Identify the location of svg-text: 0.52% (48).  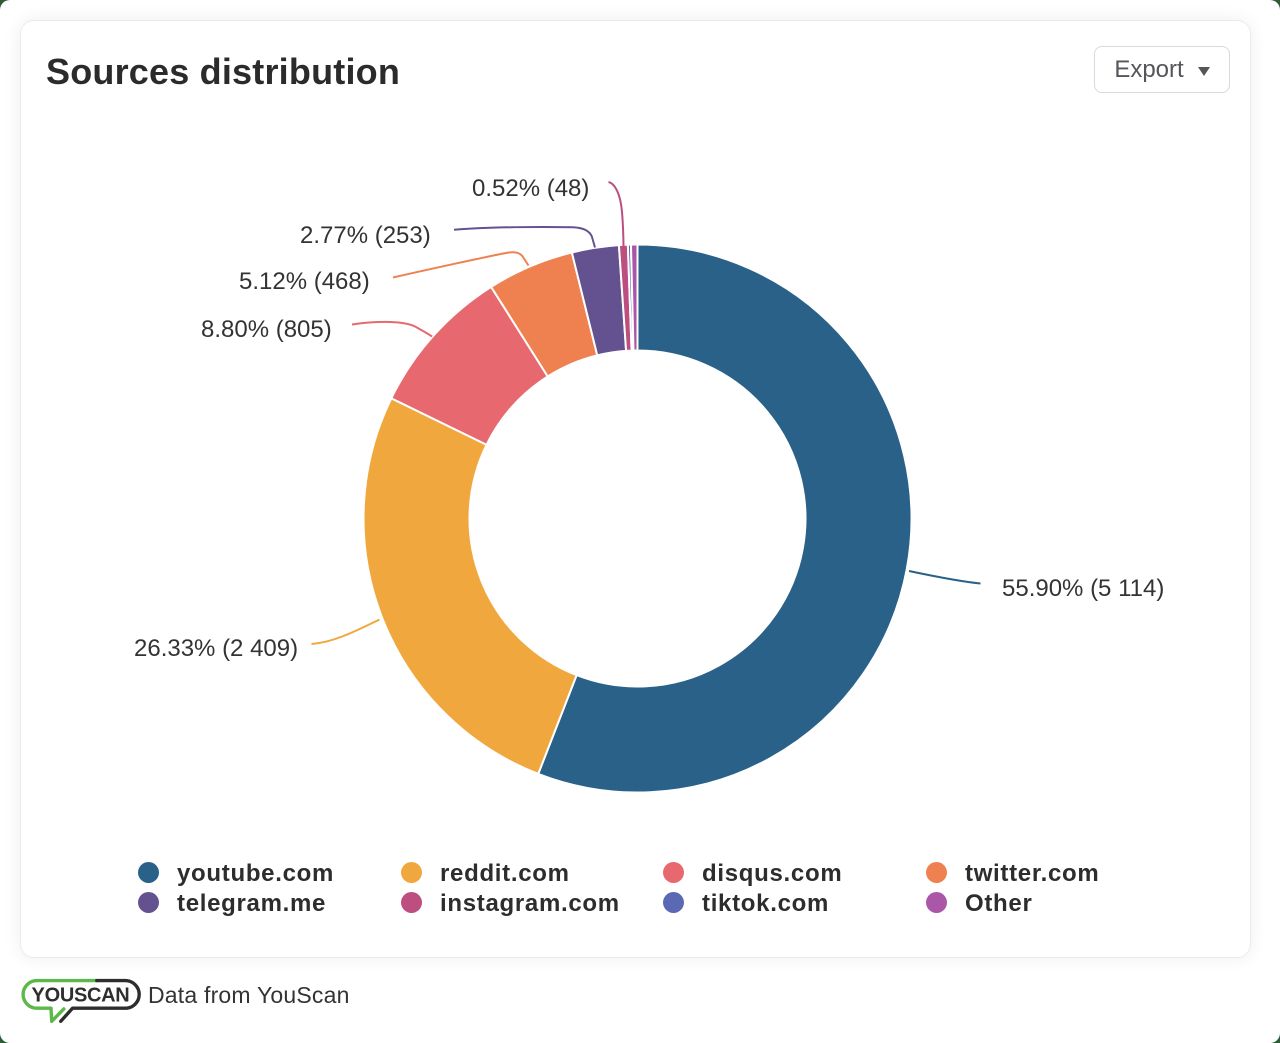
(530, 188).